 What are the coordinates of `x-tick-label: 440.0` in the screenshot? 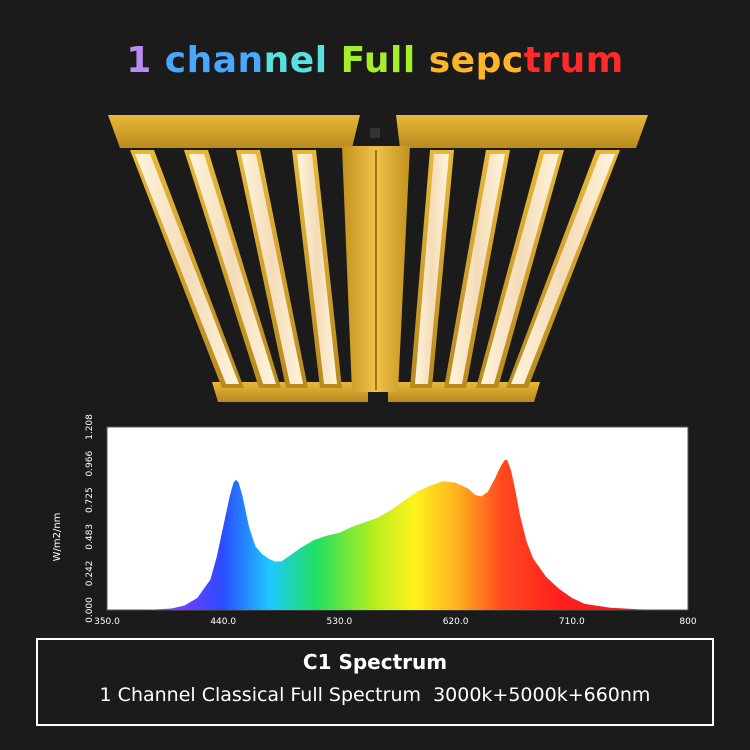 It's located at (223, 622).